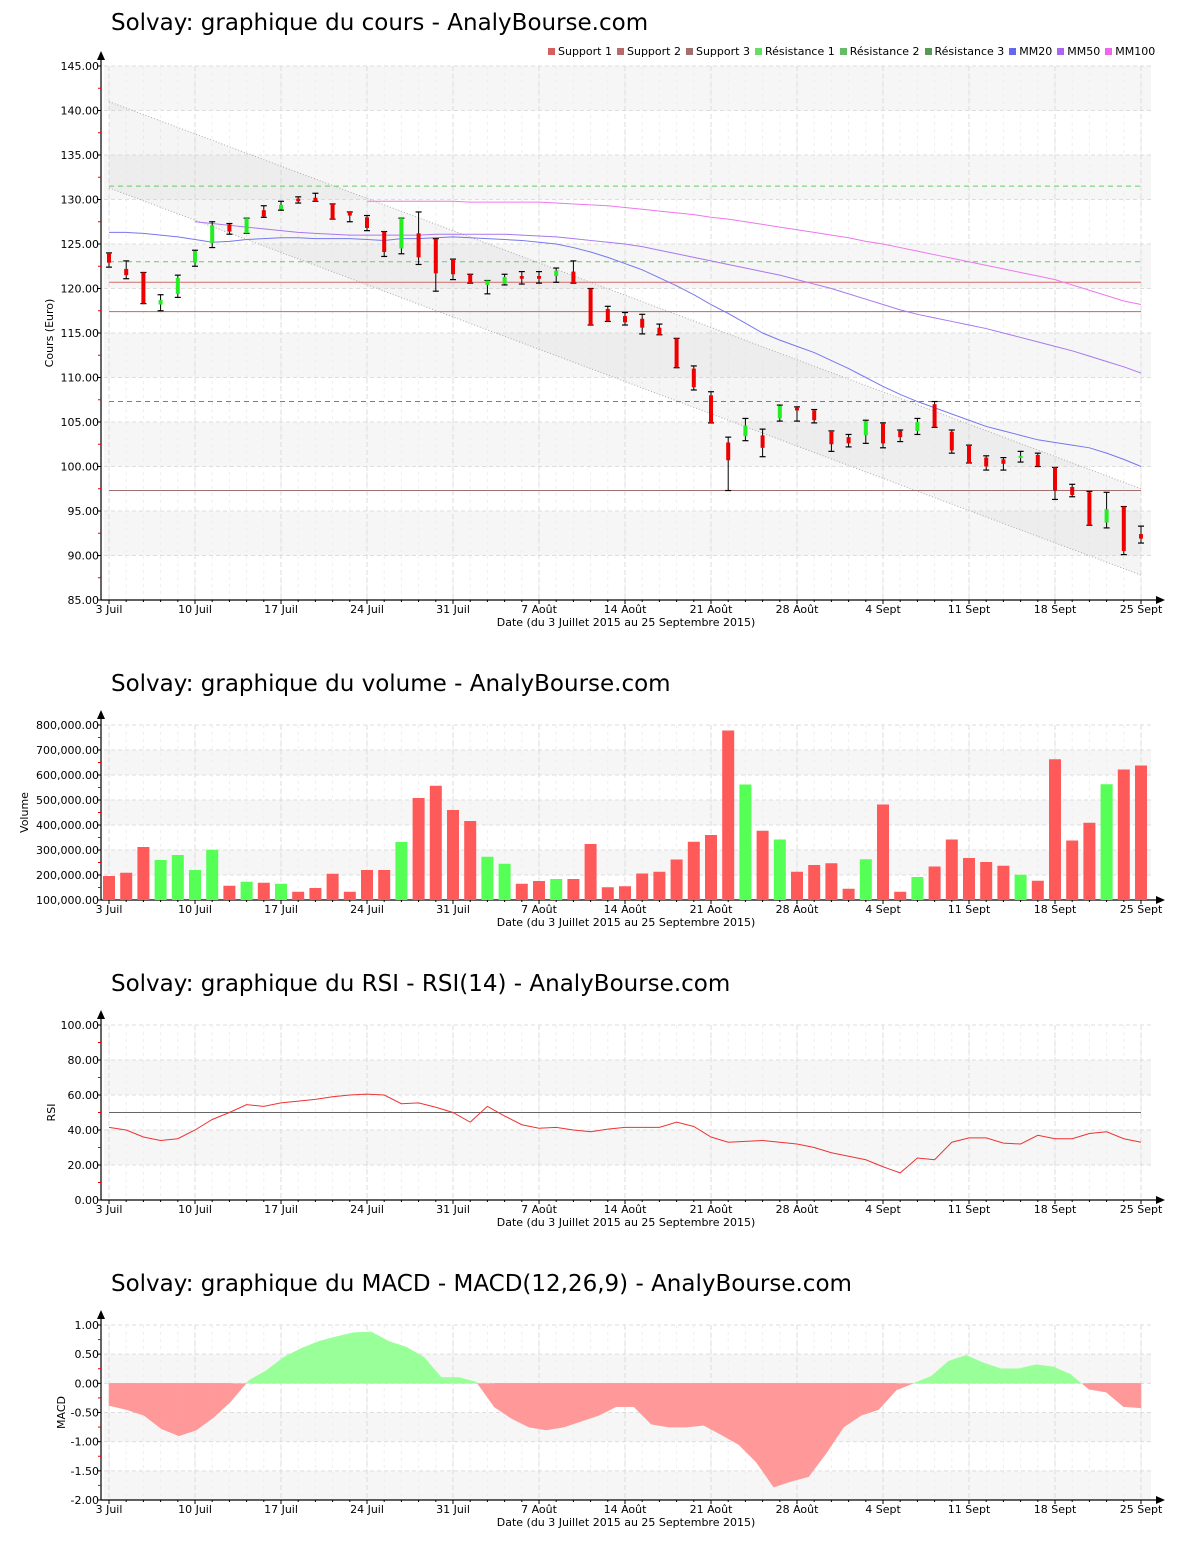 The image size is (1200, 1550). What do you see at coordinates (67, 825) in the screenshot?
I see `y-tick-label: 400,000.00` at bounding box center [67, 825].